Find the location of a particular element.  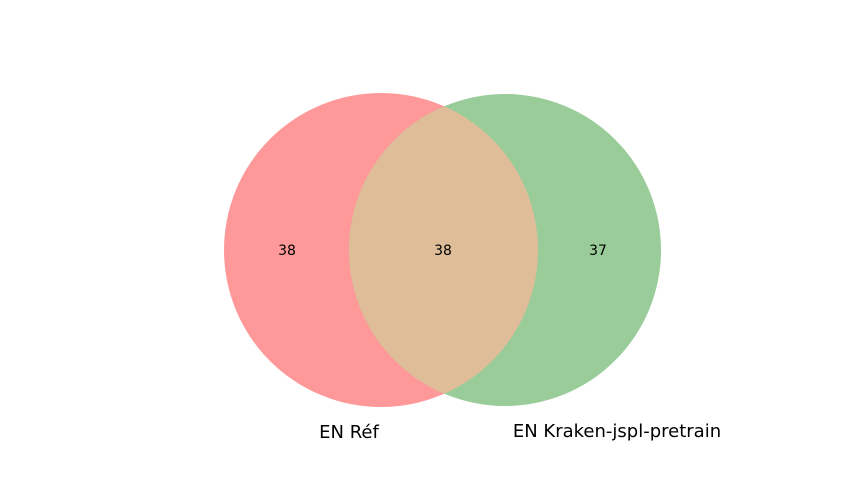

intersection-count: 38 is located at coordinates (443, 251).